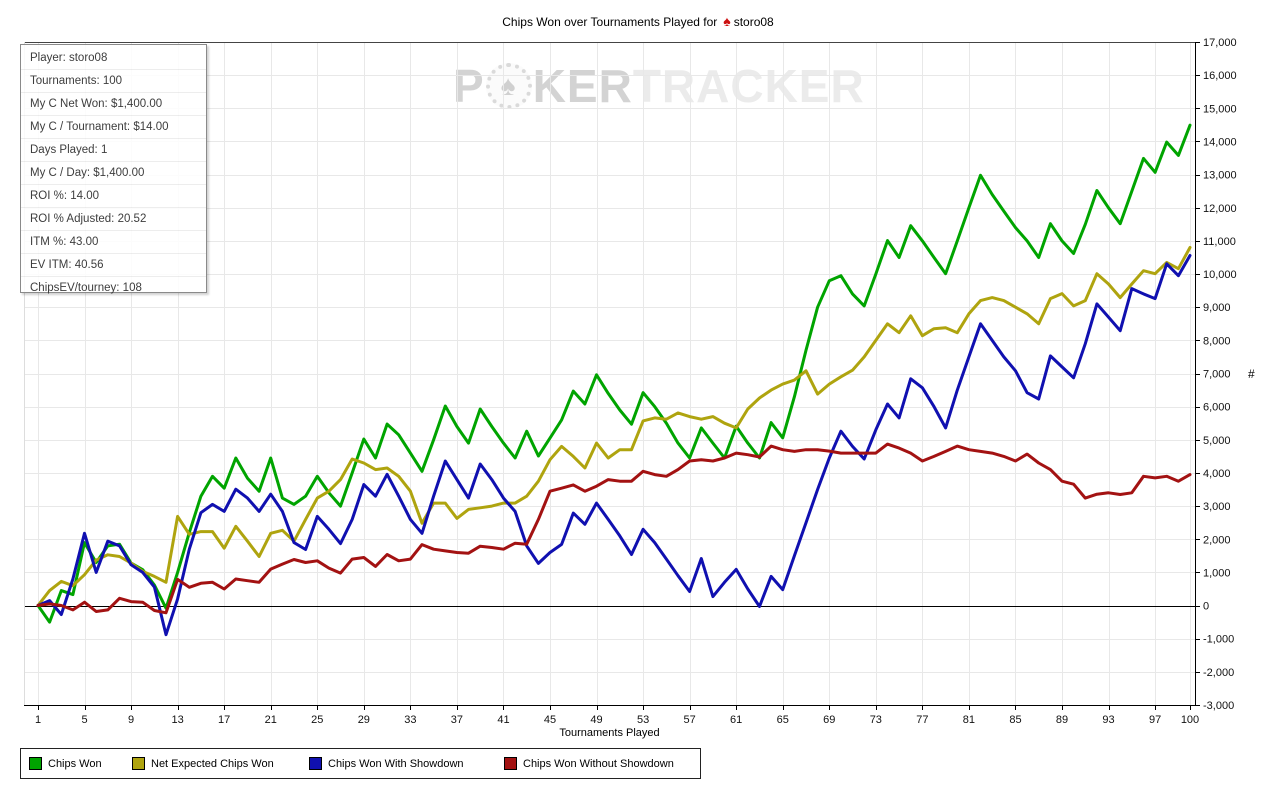 This screenshot has height=792, width=1276. What do you see at coordinates (876, 720) in the screenshot?
I see `x-tick-label: 73` at bounding box center [876, 720].